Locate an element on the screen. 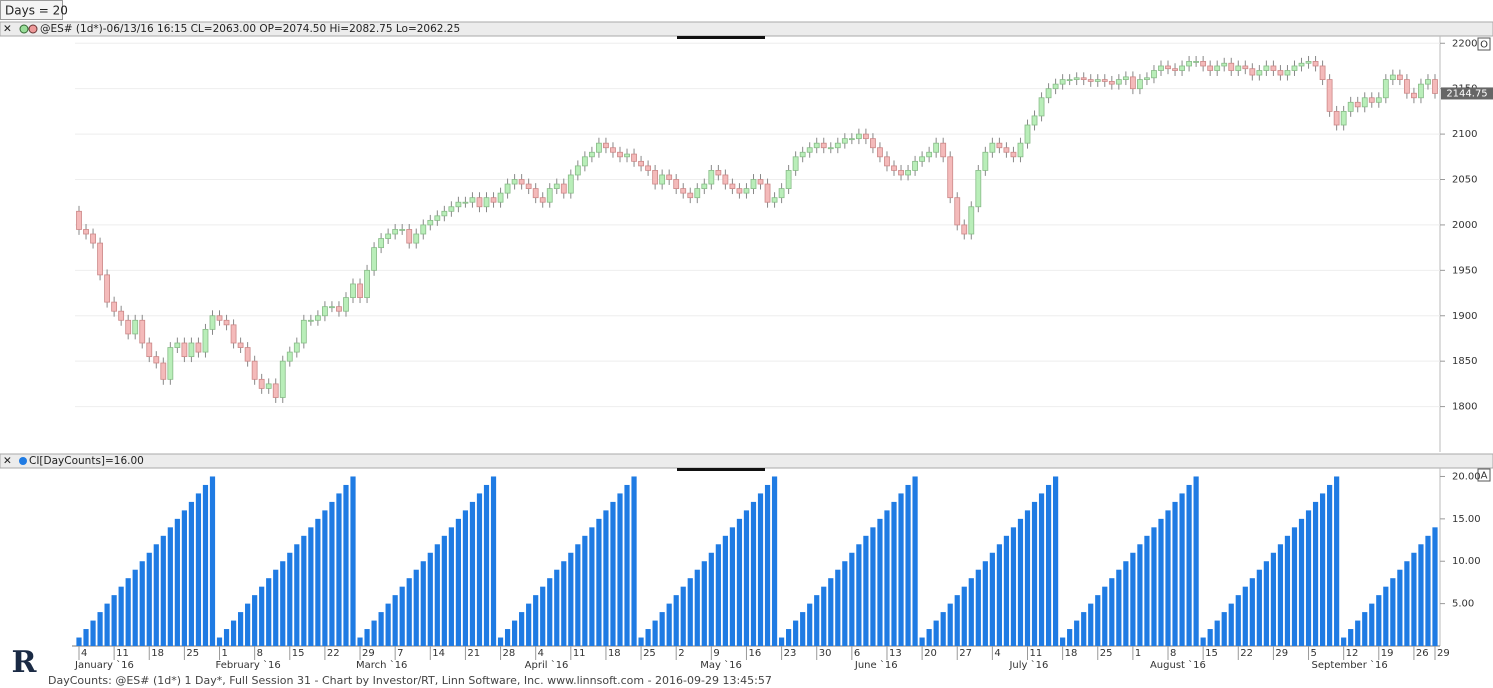 The height and width of the screenshot is (688, 1493). days-button is located at coordinates (31, 10).